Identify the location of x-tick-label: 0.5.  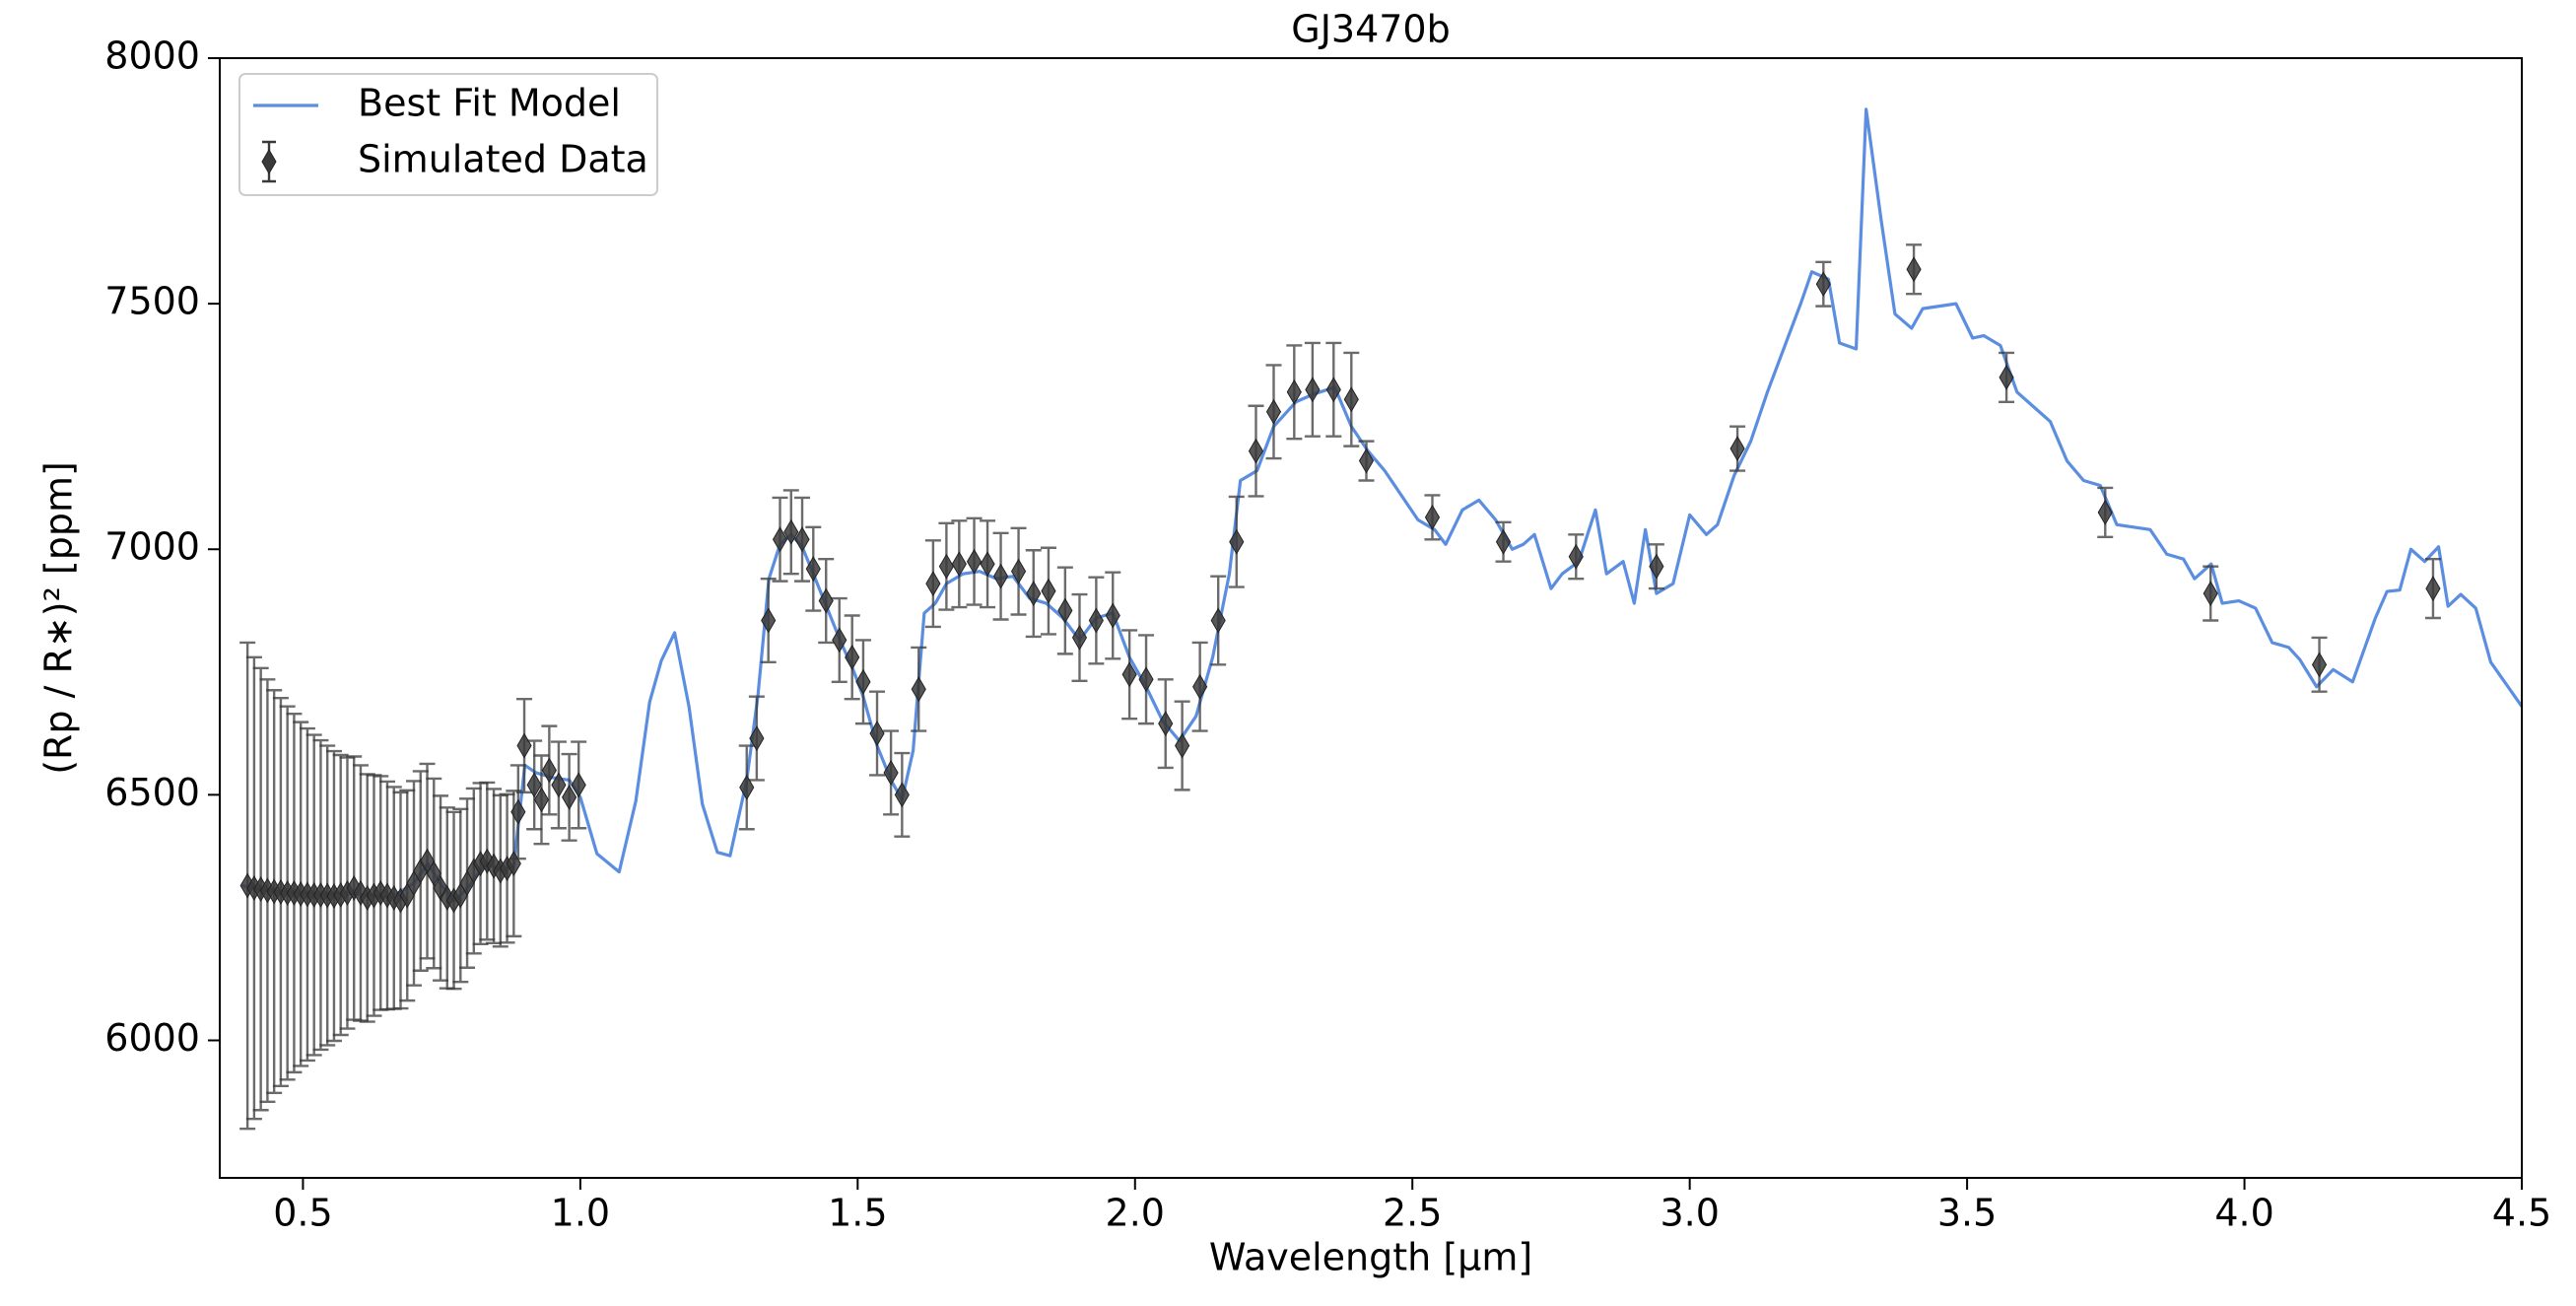
(302, 1213).